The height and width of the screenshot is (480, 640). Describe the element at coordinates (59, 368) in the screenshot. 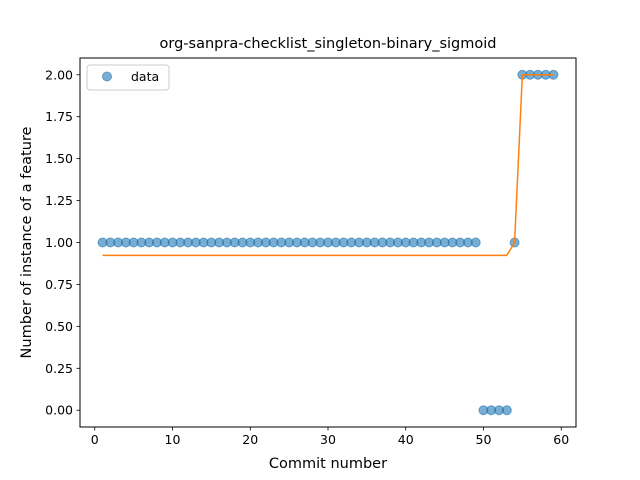

I see `y-tick-label: 0.25` at that location.